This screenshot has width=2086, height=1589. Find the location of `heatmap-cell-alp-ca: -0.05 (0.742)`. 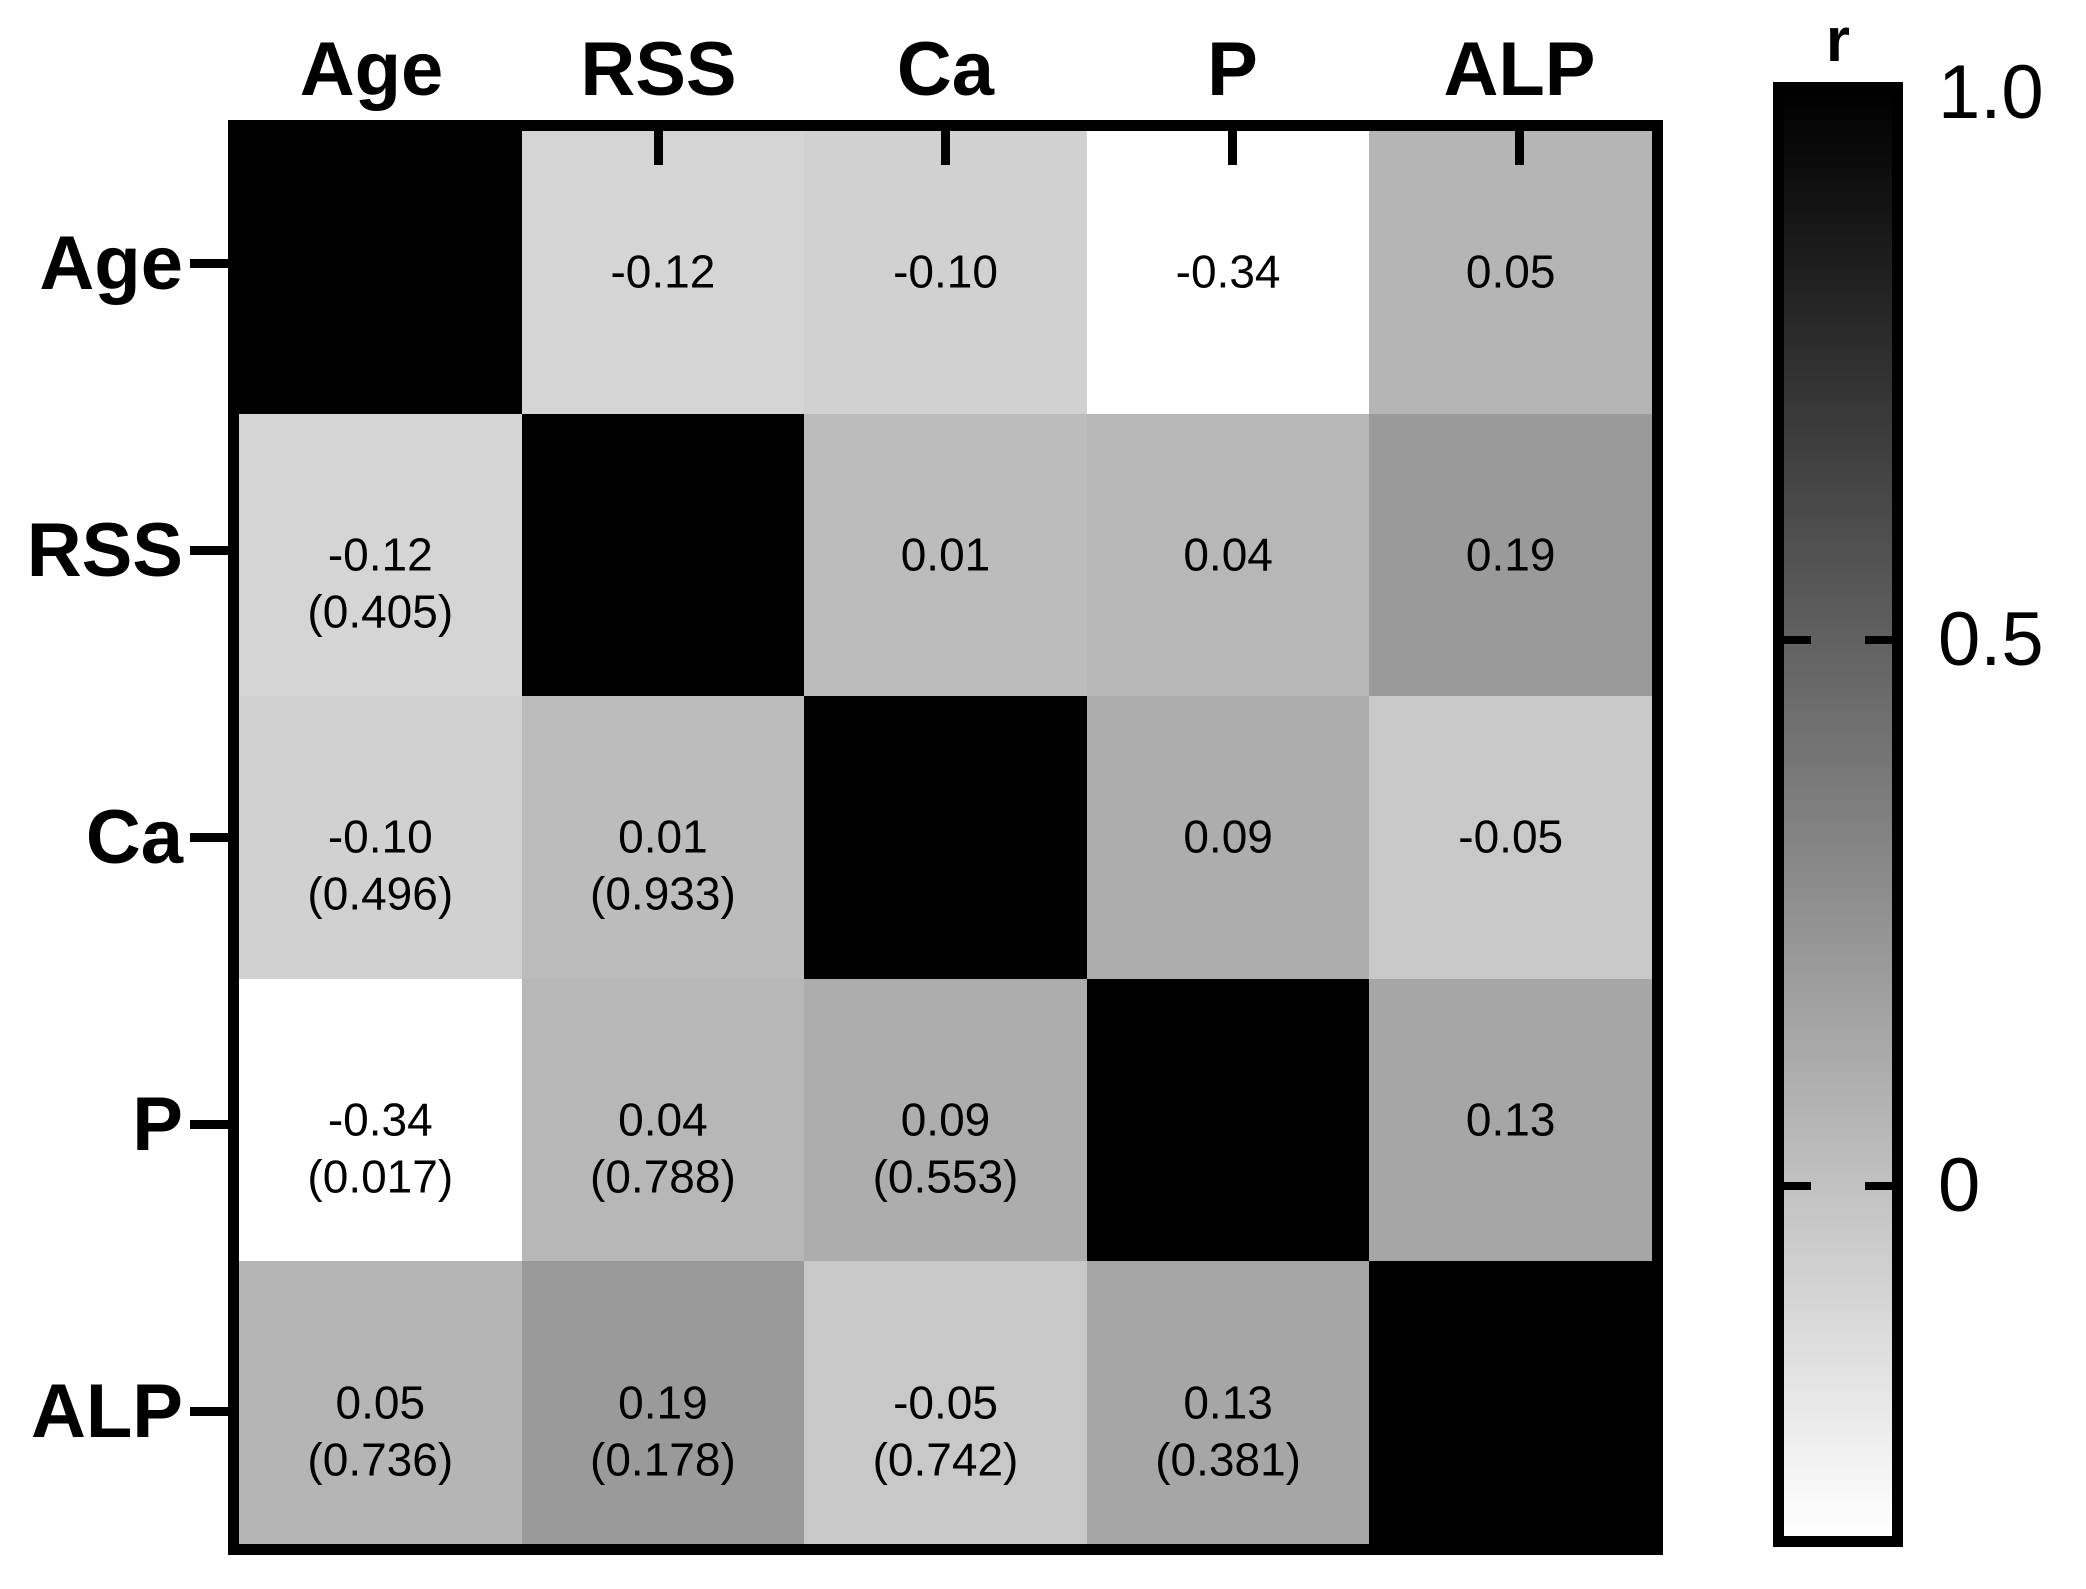

heatmap-cell-alp-ca: -0.05 (0.742) is located at coordinates (945, 1402).